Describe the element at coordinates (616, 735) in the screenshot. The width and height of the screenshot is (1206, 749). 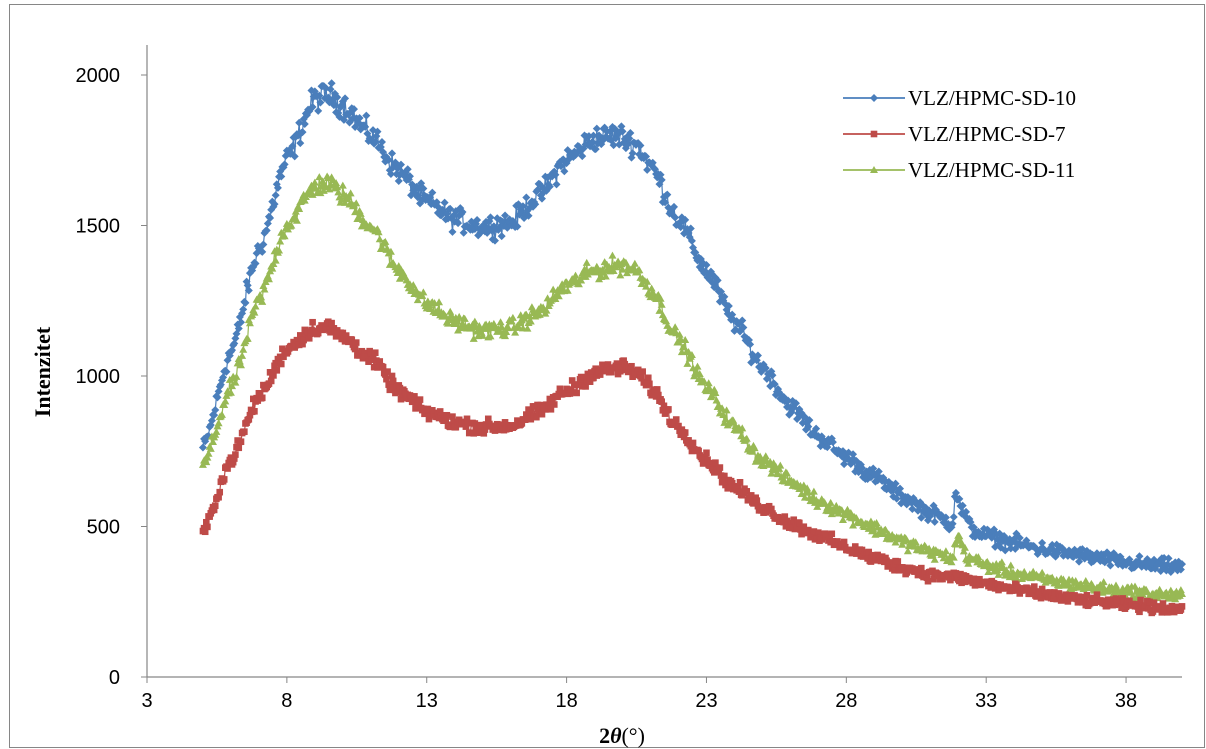
I see `x-axis-label-theta: θ` at that location.